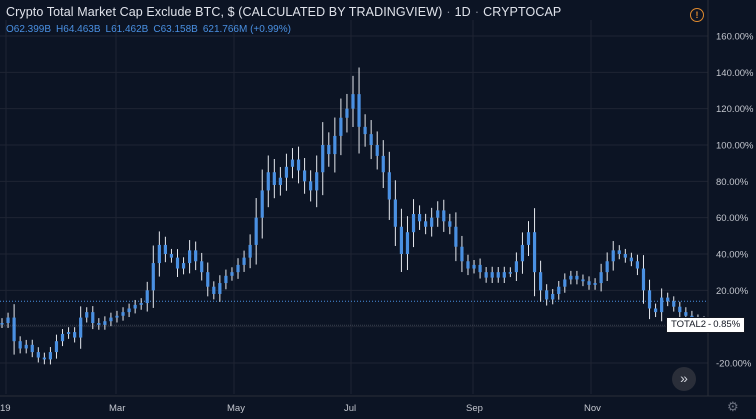 The image size is (756, 419). Describe the element at coordinates (735, 109) in the screenshot. I see `y-tick-label: 120.00%` at that location.